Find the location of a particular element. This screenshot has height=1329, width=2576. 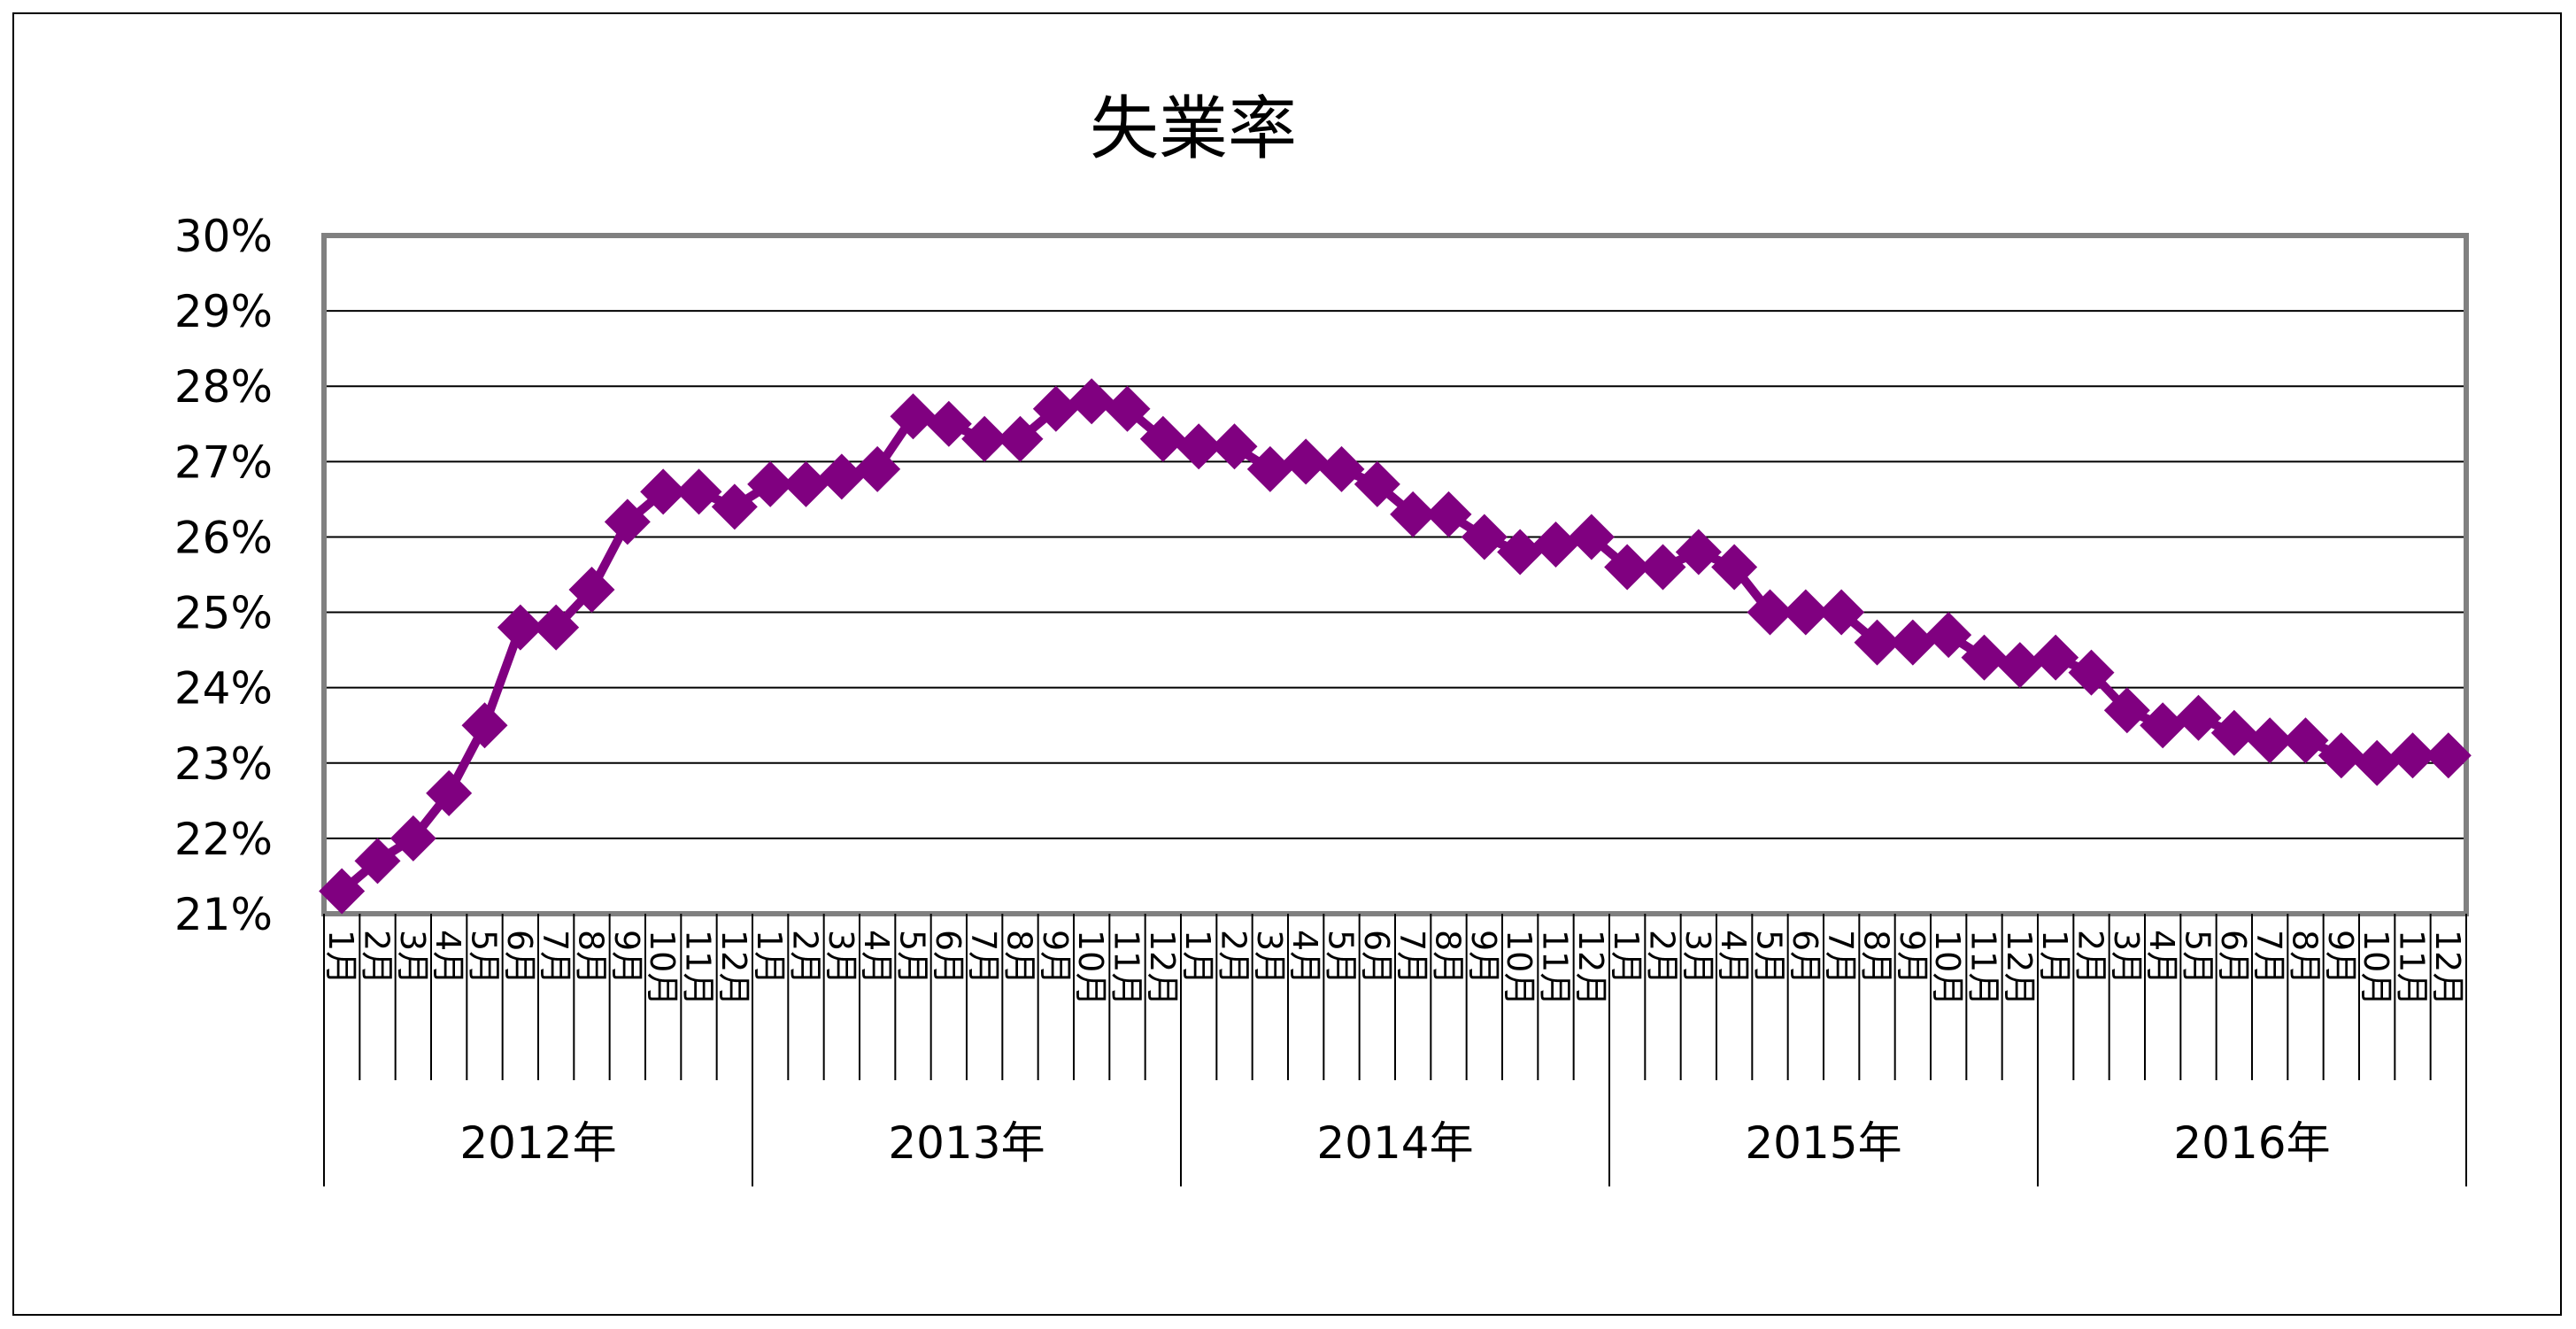

y-tick-label: 29% is located at coordinates (223, 311).